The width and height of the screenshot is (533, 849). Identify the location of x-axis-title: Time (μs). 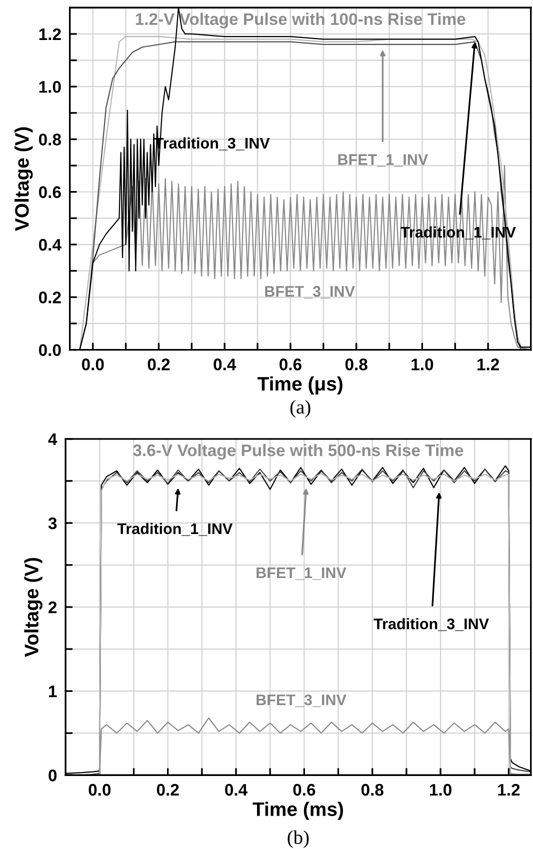
(300, 385).